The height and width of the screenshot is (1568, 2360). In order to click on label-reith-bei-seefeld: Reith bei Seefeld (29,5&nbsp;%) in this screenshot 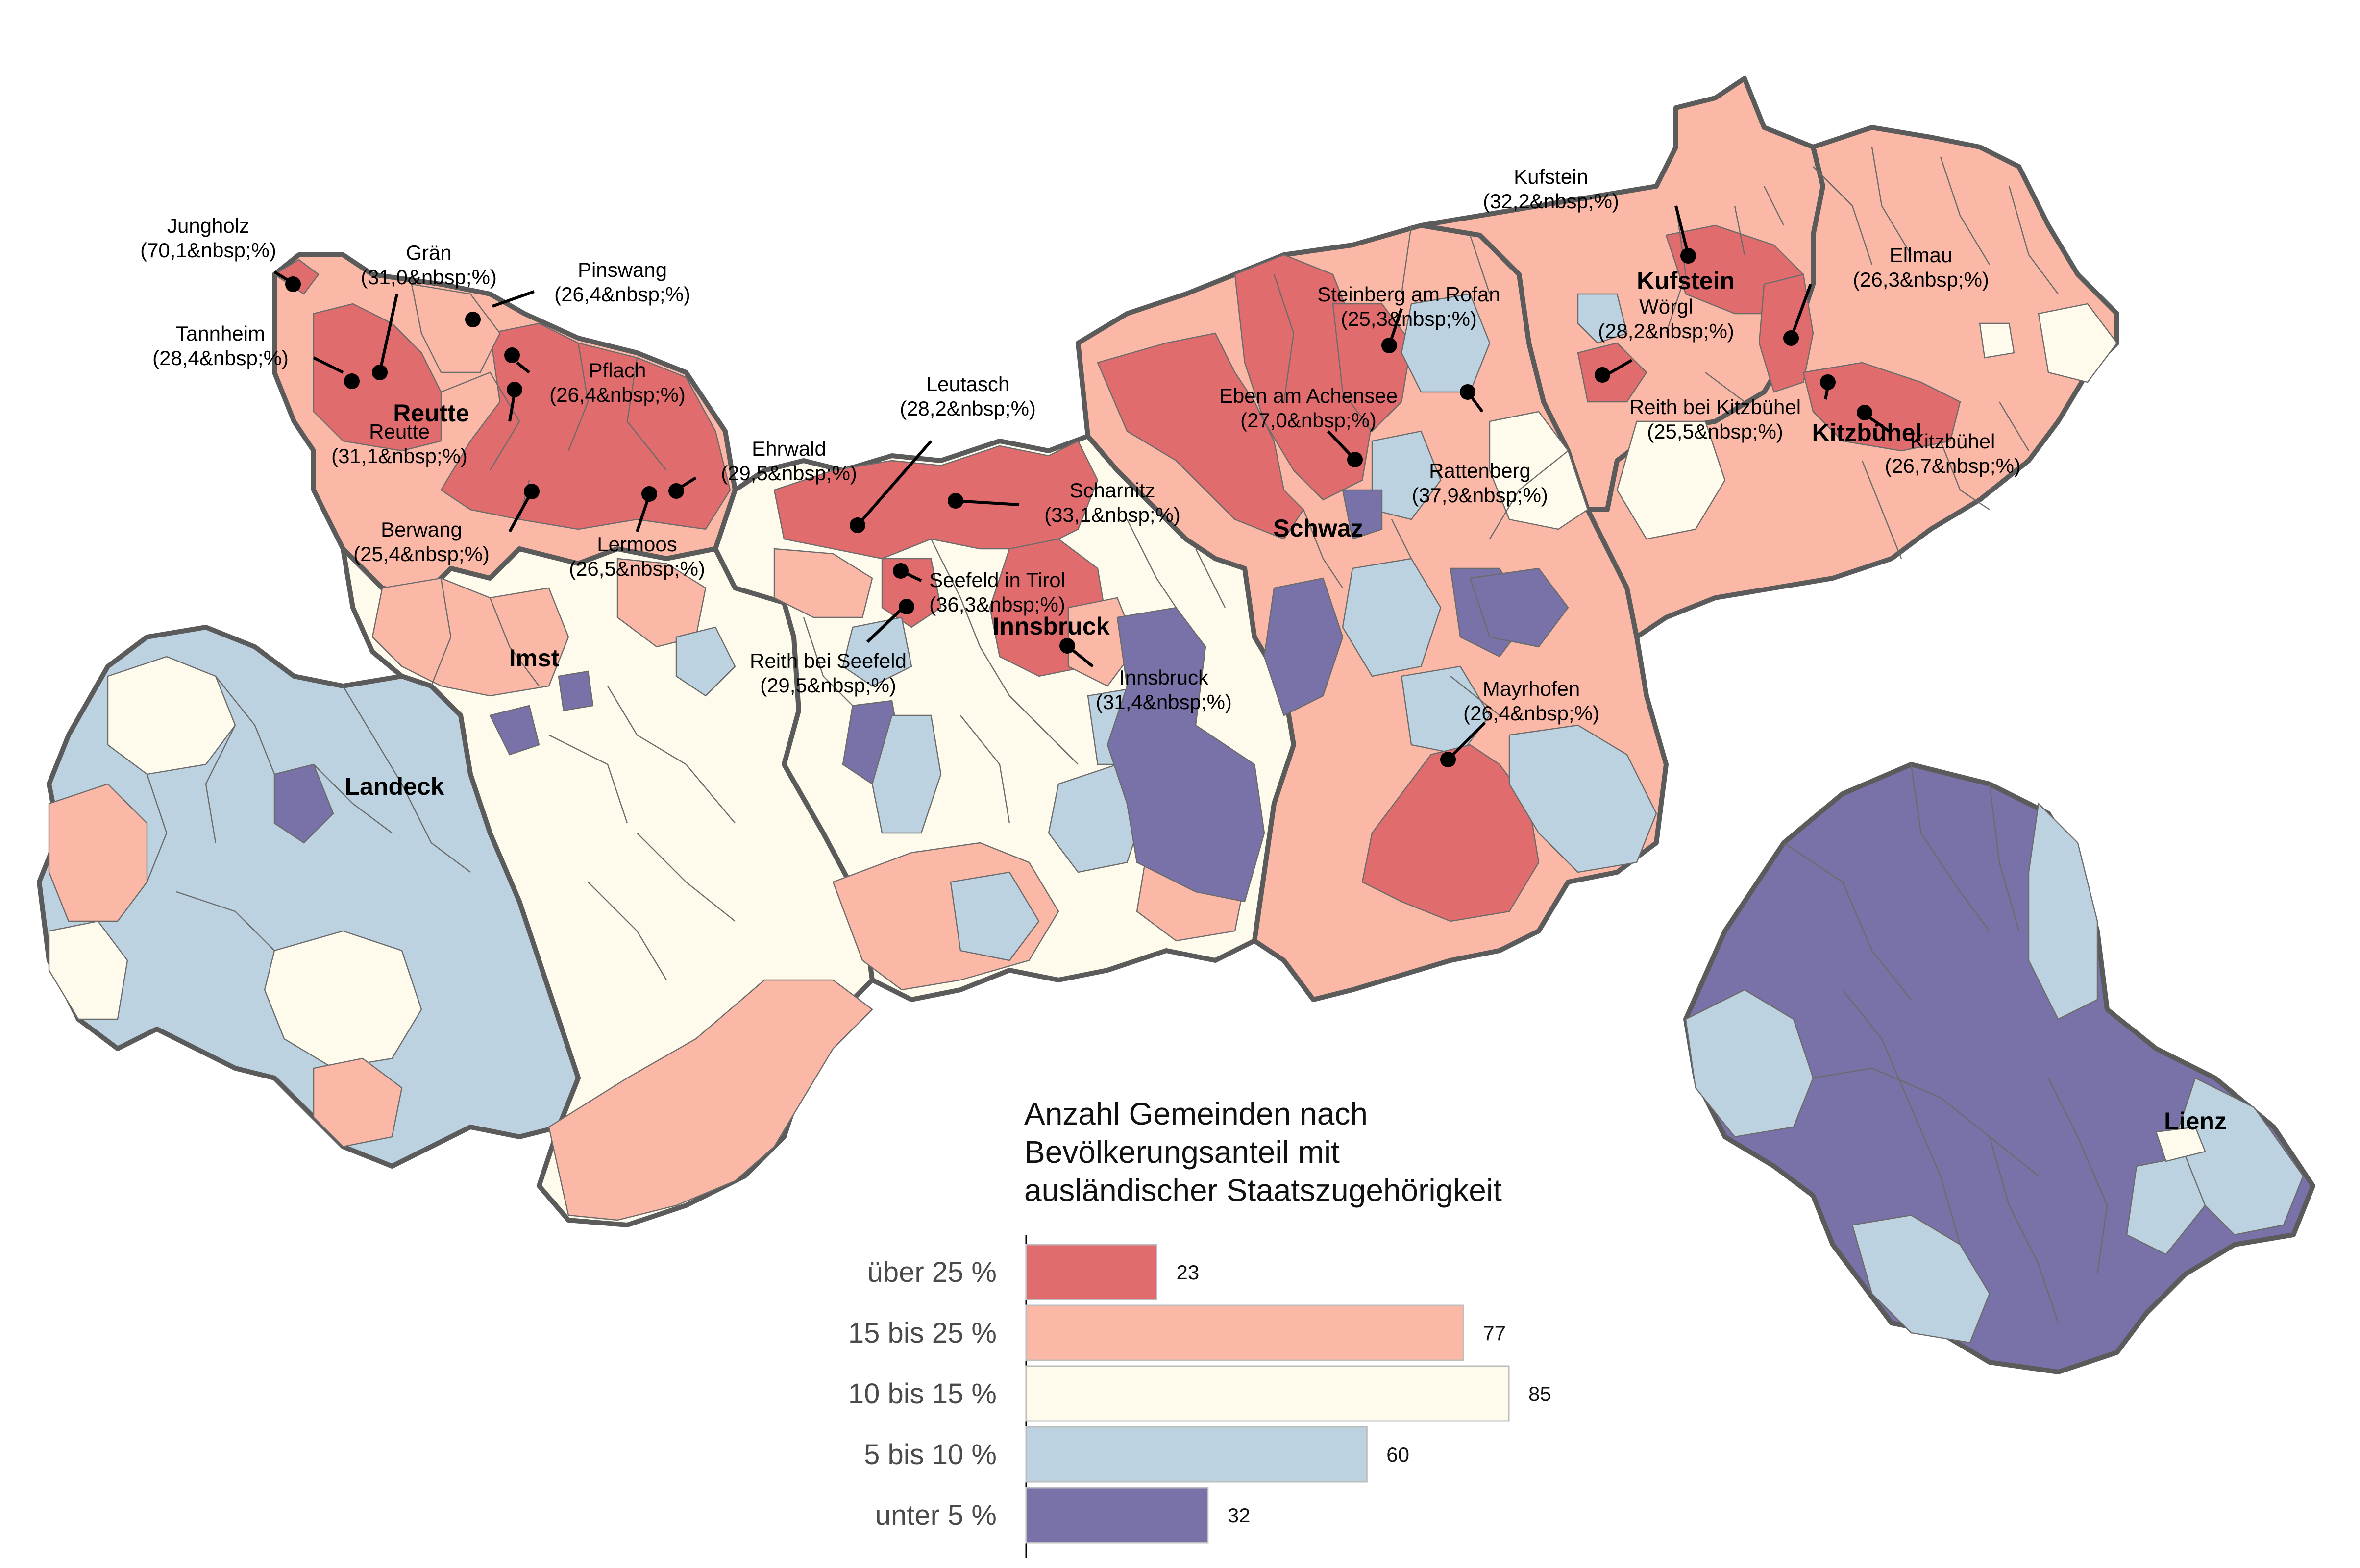, I will do `click(828, 673)`.